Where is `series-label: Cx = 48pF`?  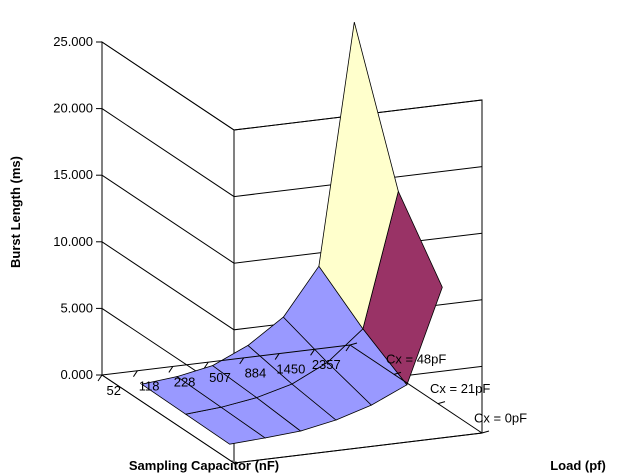
series-label: Cx = 48pF is located at coordinates (416, 359).